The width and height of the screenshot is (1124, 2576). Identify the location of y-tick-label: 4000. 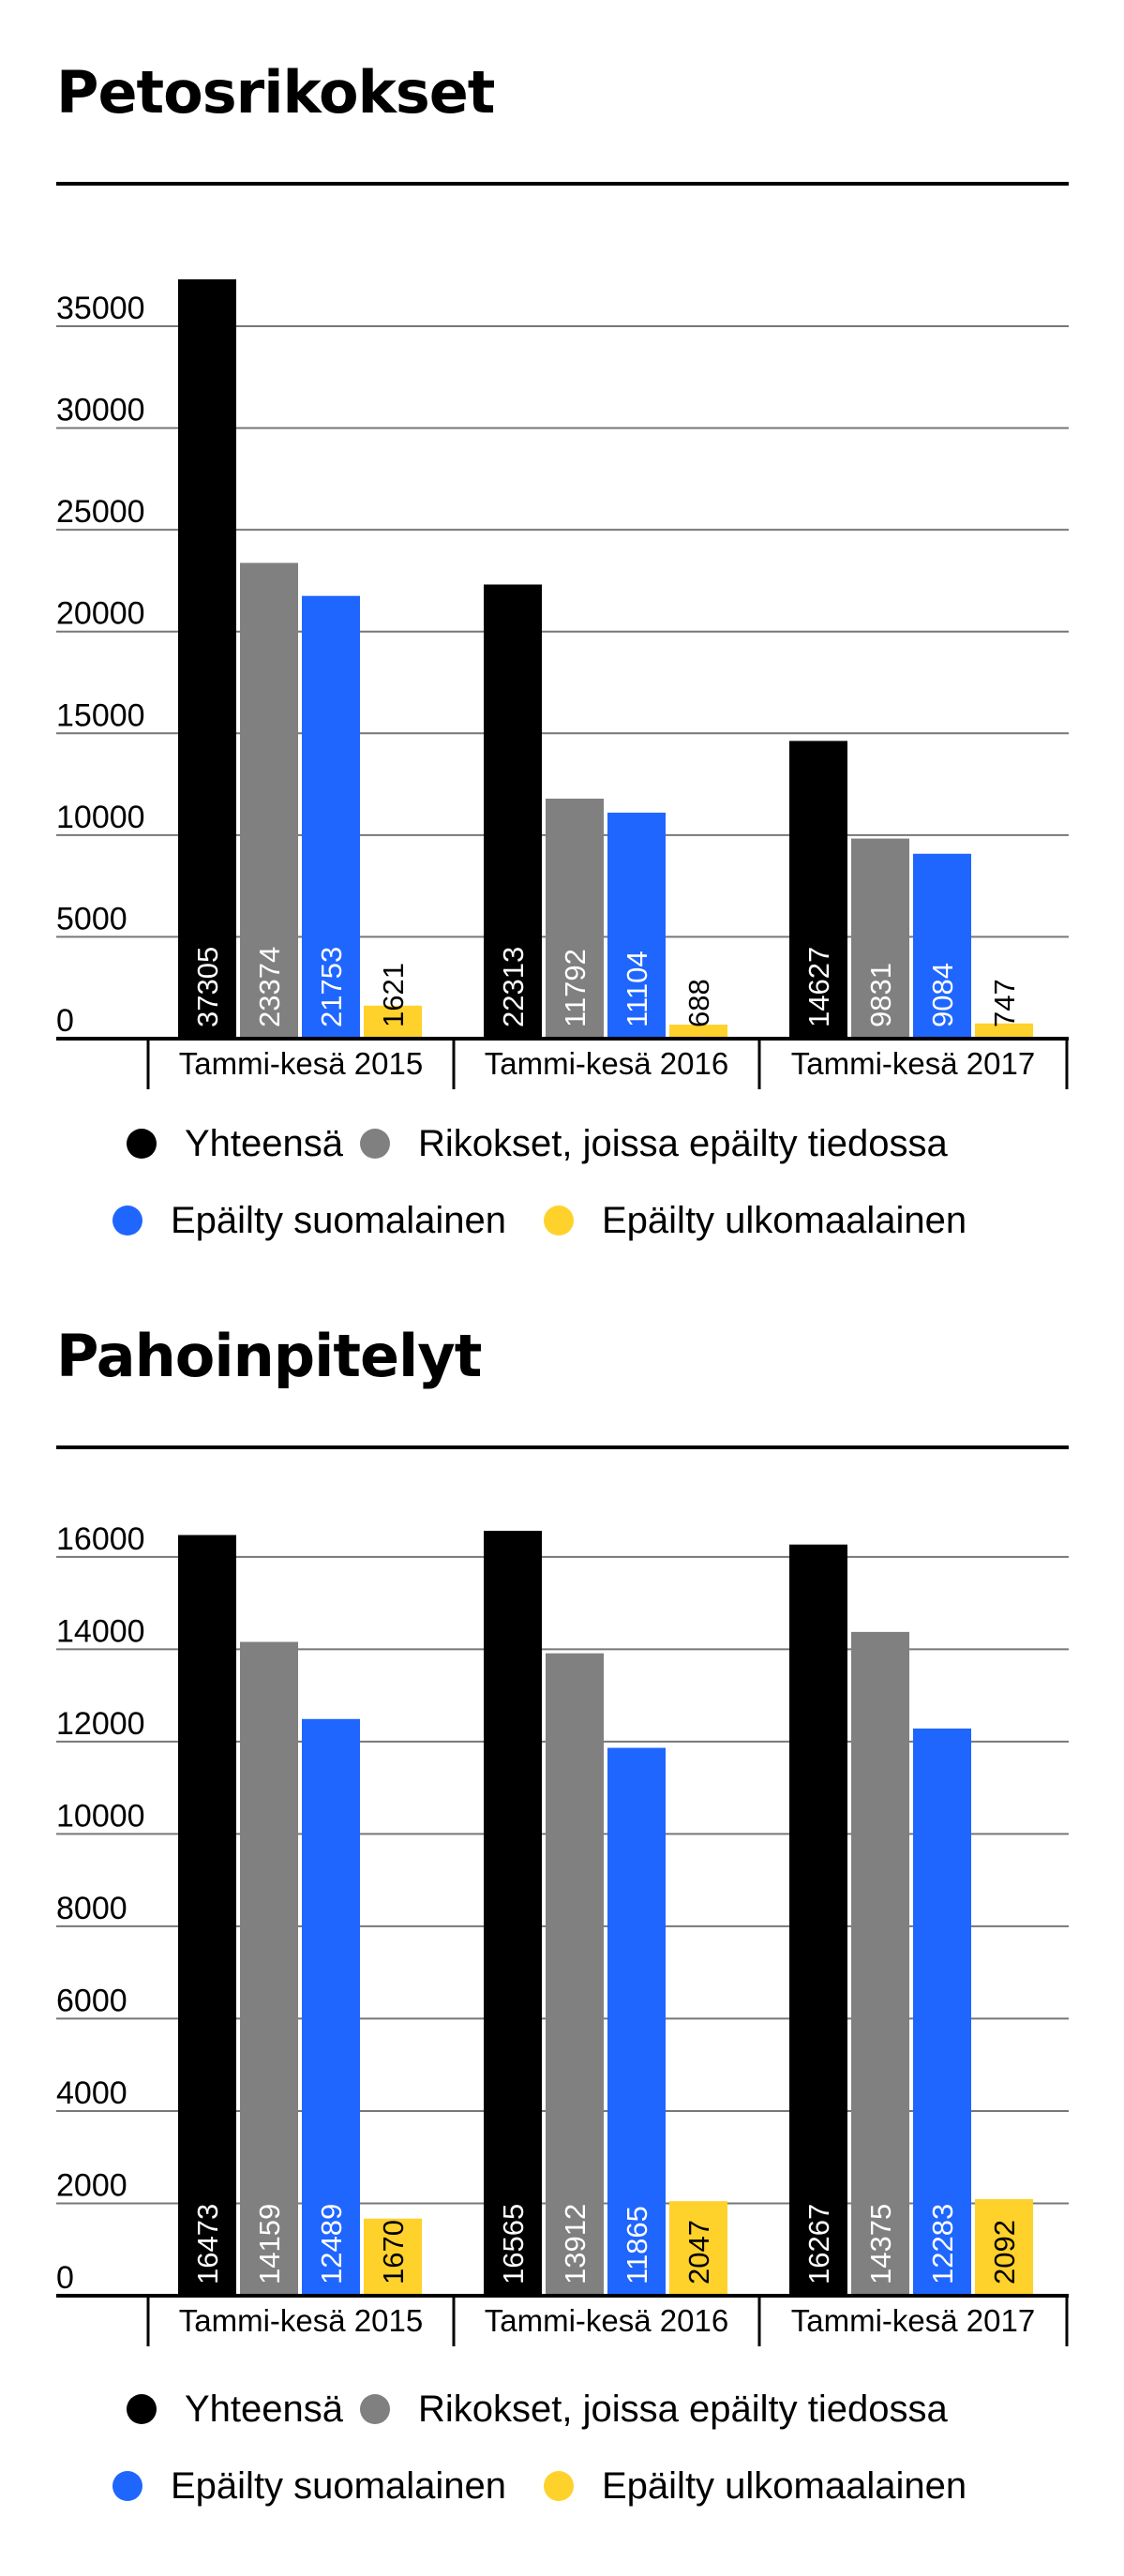
(91, 2093).